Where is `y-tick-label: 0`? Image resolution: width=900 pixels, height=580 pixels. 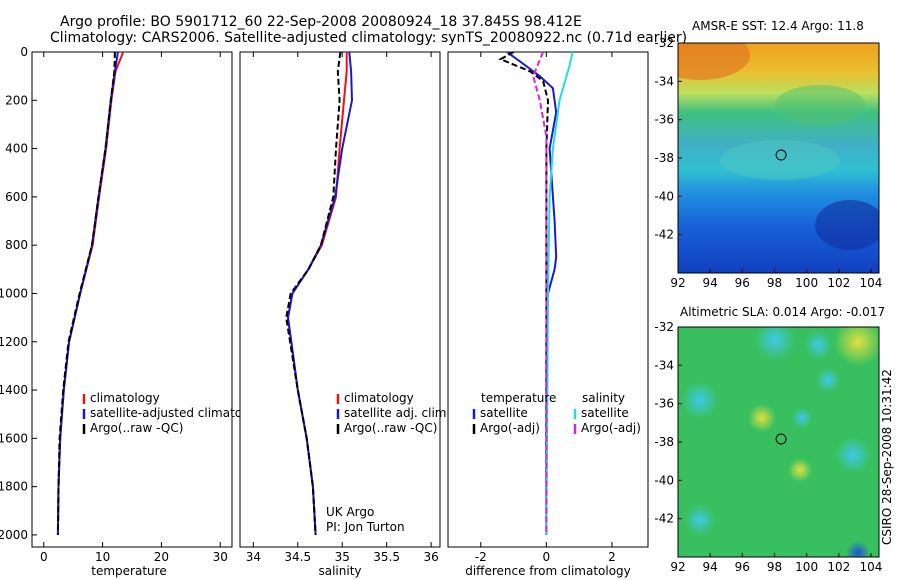 y-tick-label: 0 is located at coordinates (24, 52).